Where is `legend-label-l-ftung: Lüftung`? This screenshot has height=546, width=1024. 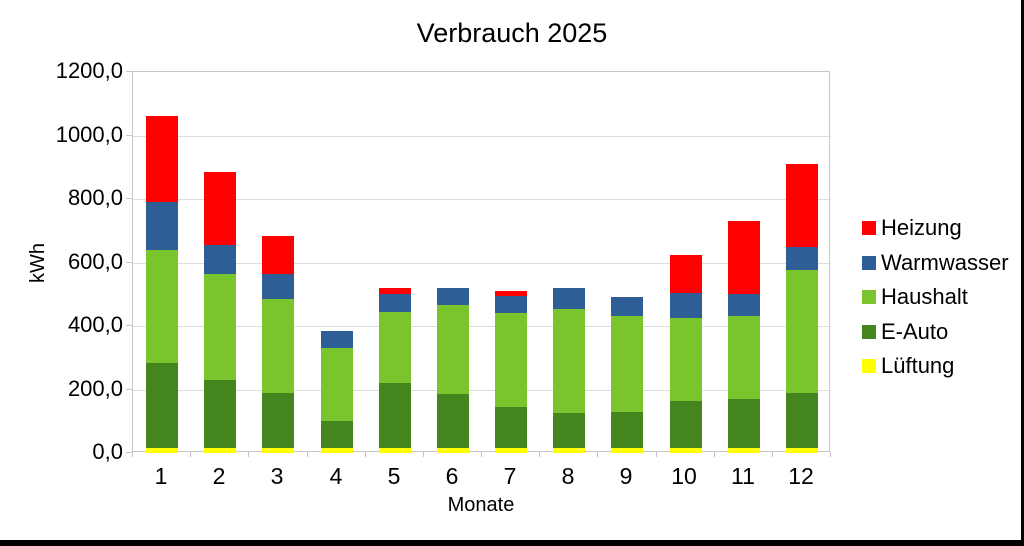
legend-label-l-ftung: Lüftung is located at coordinates (918, 365).